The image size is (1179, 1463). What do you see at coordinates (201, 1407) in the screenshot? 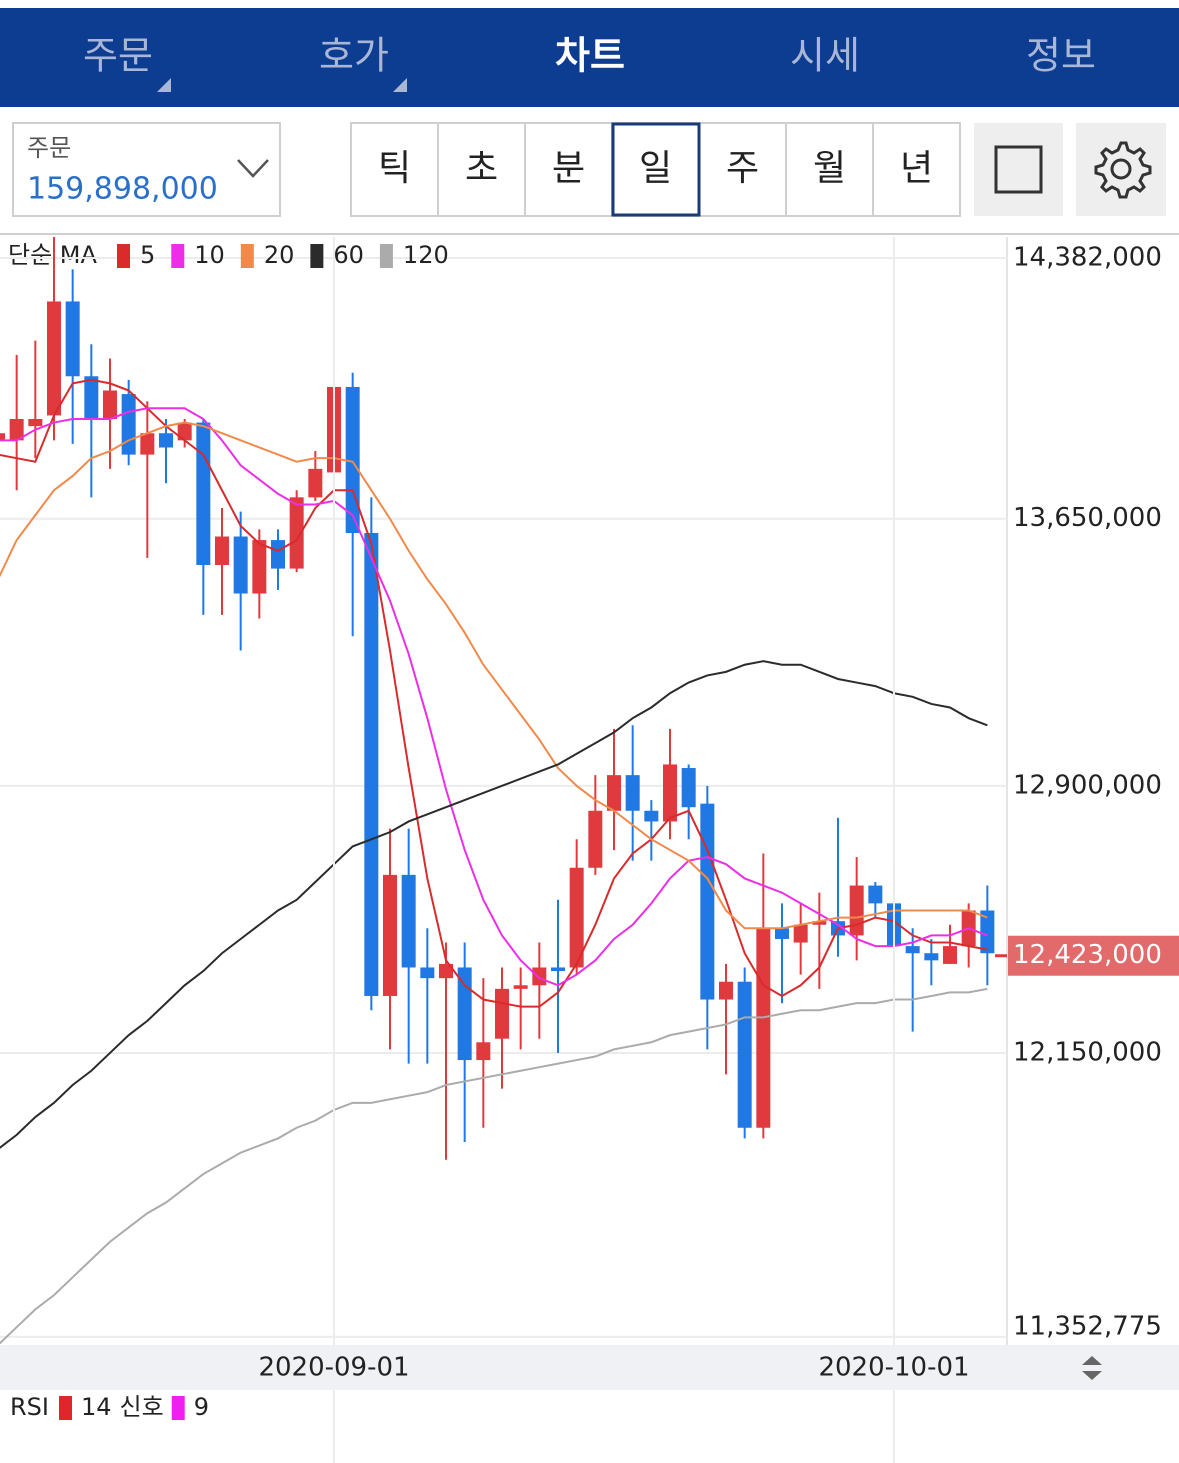
I see `rsi-signal: 9` at bounding box center [201, 1407].